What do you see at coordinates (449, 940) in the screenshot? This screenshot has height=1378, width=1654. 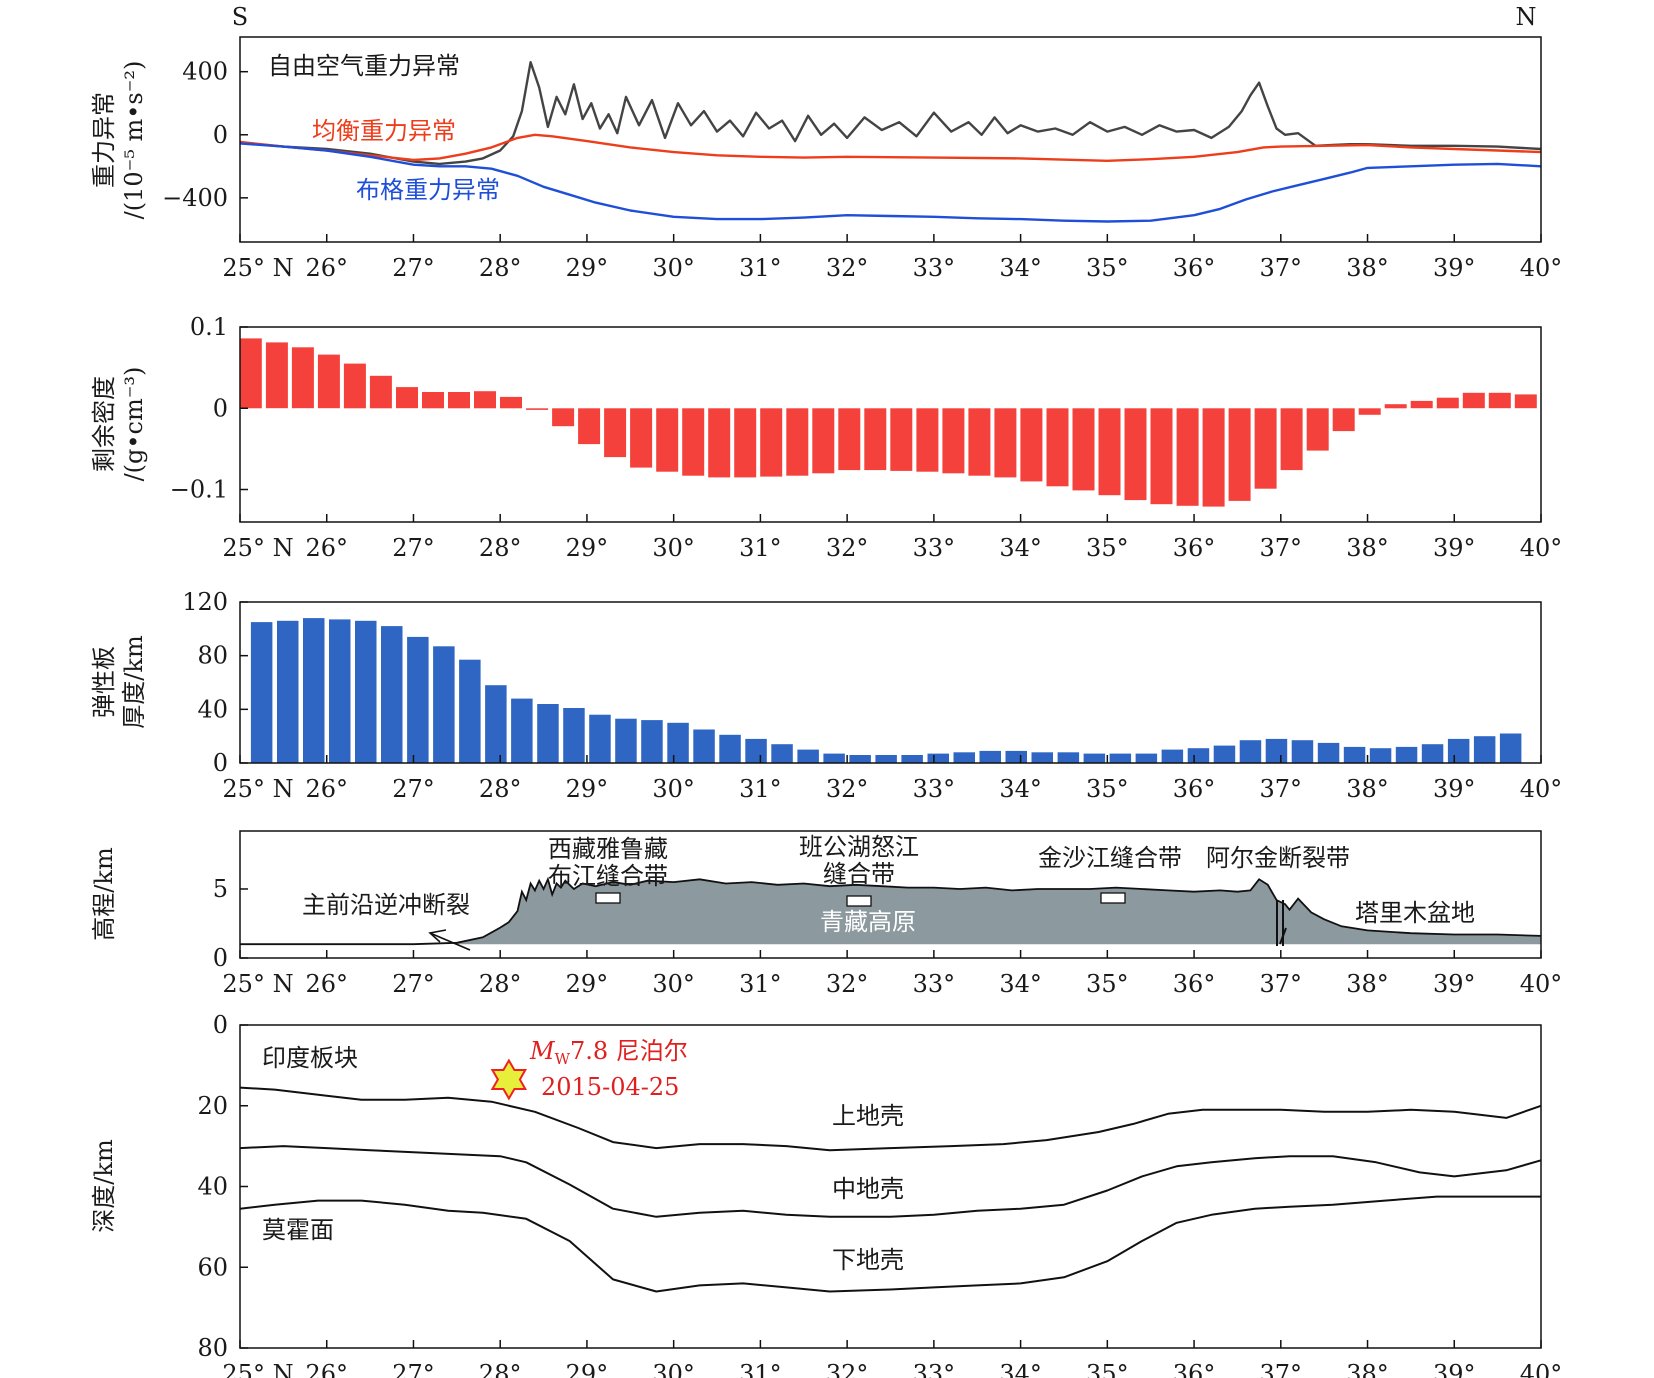 I see `thrust-fault-symbol` at bounding box center [449, 940].